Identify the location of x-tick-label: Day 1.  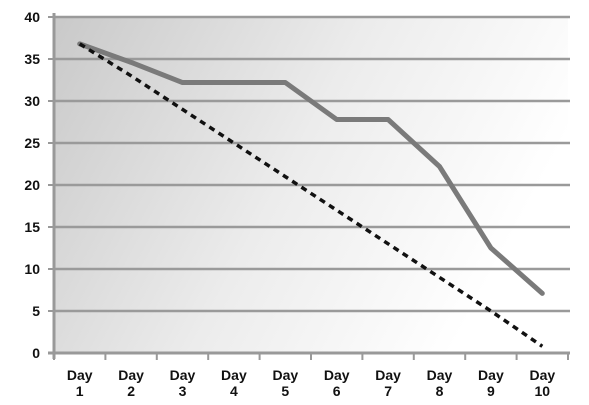
(80, 383).